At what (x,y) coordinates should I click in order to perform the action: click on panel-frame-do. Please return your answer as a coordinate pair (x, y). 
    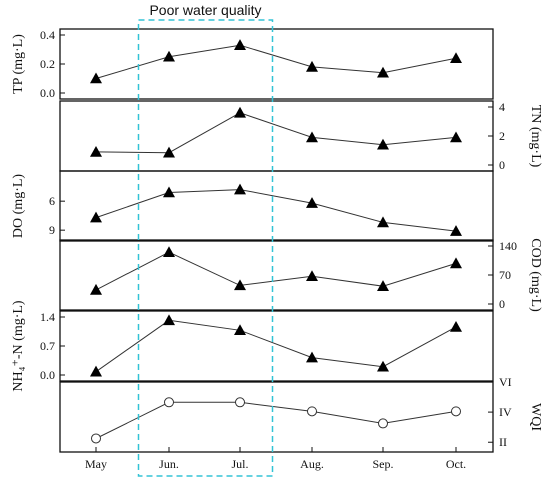
    Looking at the image, I should click on (276, 206).